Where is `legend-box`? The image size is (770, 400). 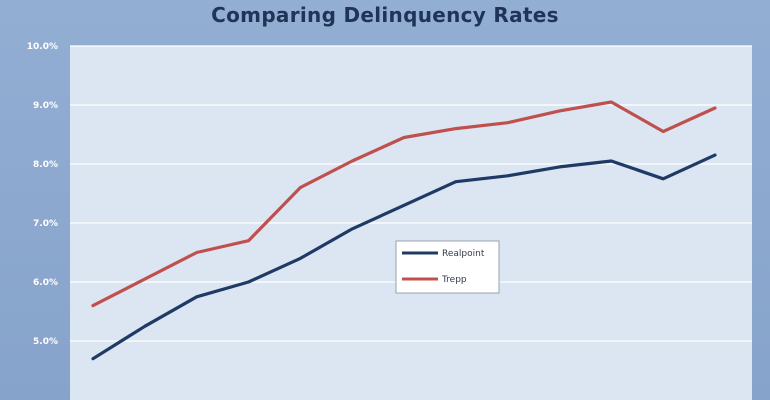 legend-box is located at coordinates (447, 267).